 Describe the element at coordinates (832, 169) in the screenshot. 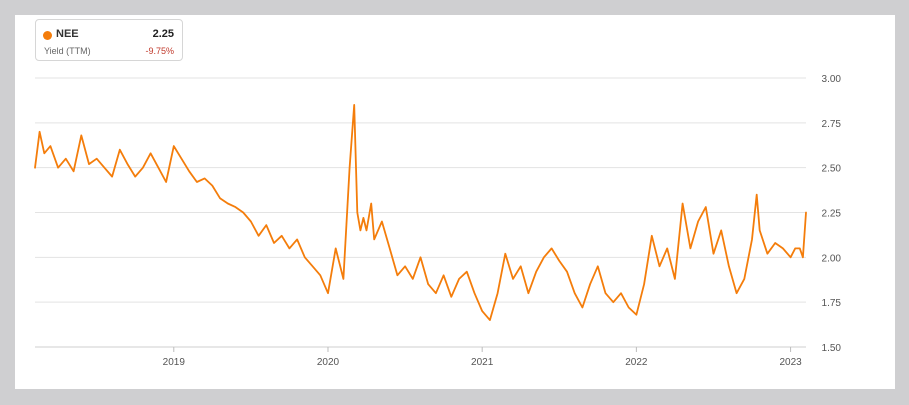

I see `y-tick-label: 2.50` at that location.